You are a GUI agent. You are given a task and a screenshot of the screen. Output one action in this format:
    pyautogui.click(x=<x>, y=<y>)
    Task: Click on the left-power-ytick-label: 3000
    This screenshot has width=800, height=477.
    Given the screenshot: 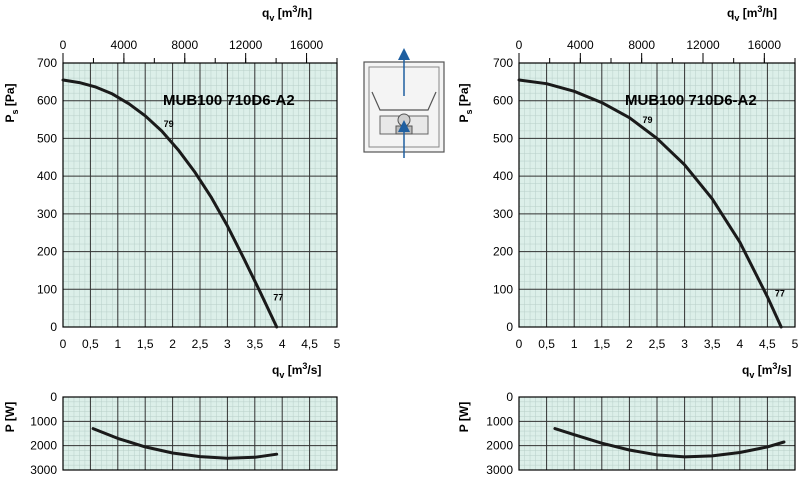 What is the action you would take?
    pyautogui.click(x=43, y=470)
    